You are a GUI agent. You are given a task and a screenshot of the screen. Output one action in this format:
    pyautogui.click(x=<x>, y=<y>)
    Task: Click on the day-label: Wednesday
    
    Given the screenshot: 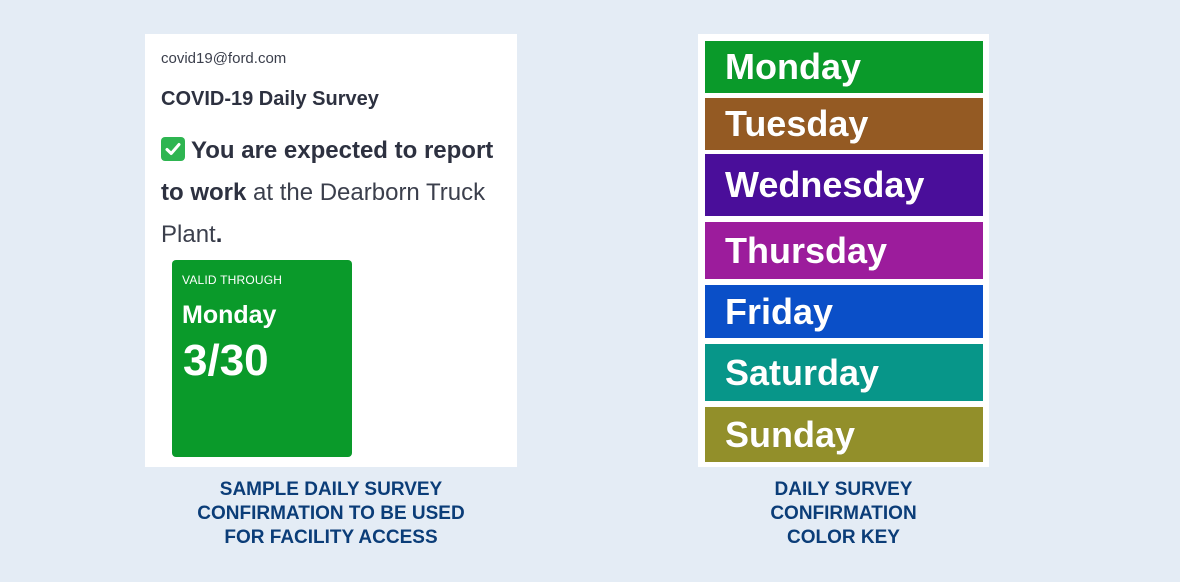 What is the action you would take?
    pyautogui.click(x=825, y=184)
    